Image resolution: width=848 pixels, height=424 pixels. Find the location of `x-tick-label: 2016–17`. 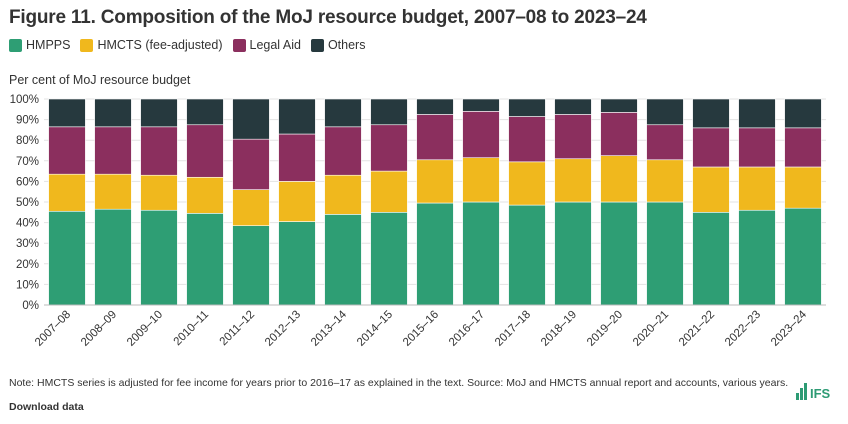

x-tick-label: 2016–17 is located at coordinates (467, 329).